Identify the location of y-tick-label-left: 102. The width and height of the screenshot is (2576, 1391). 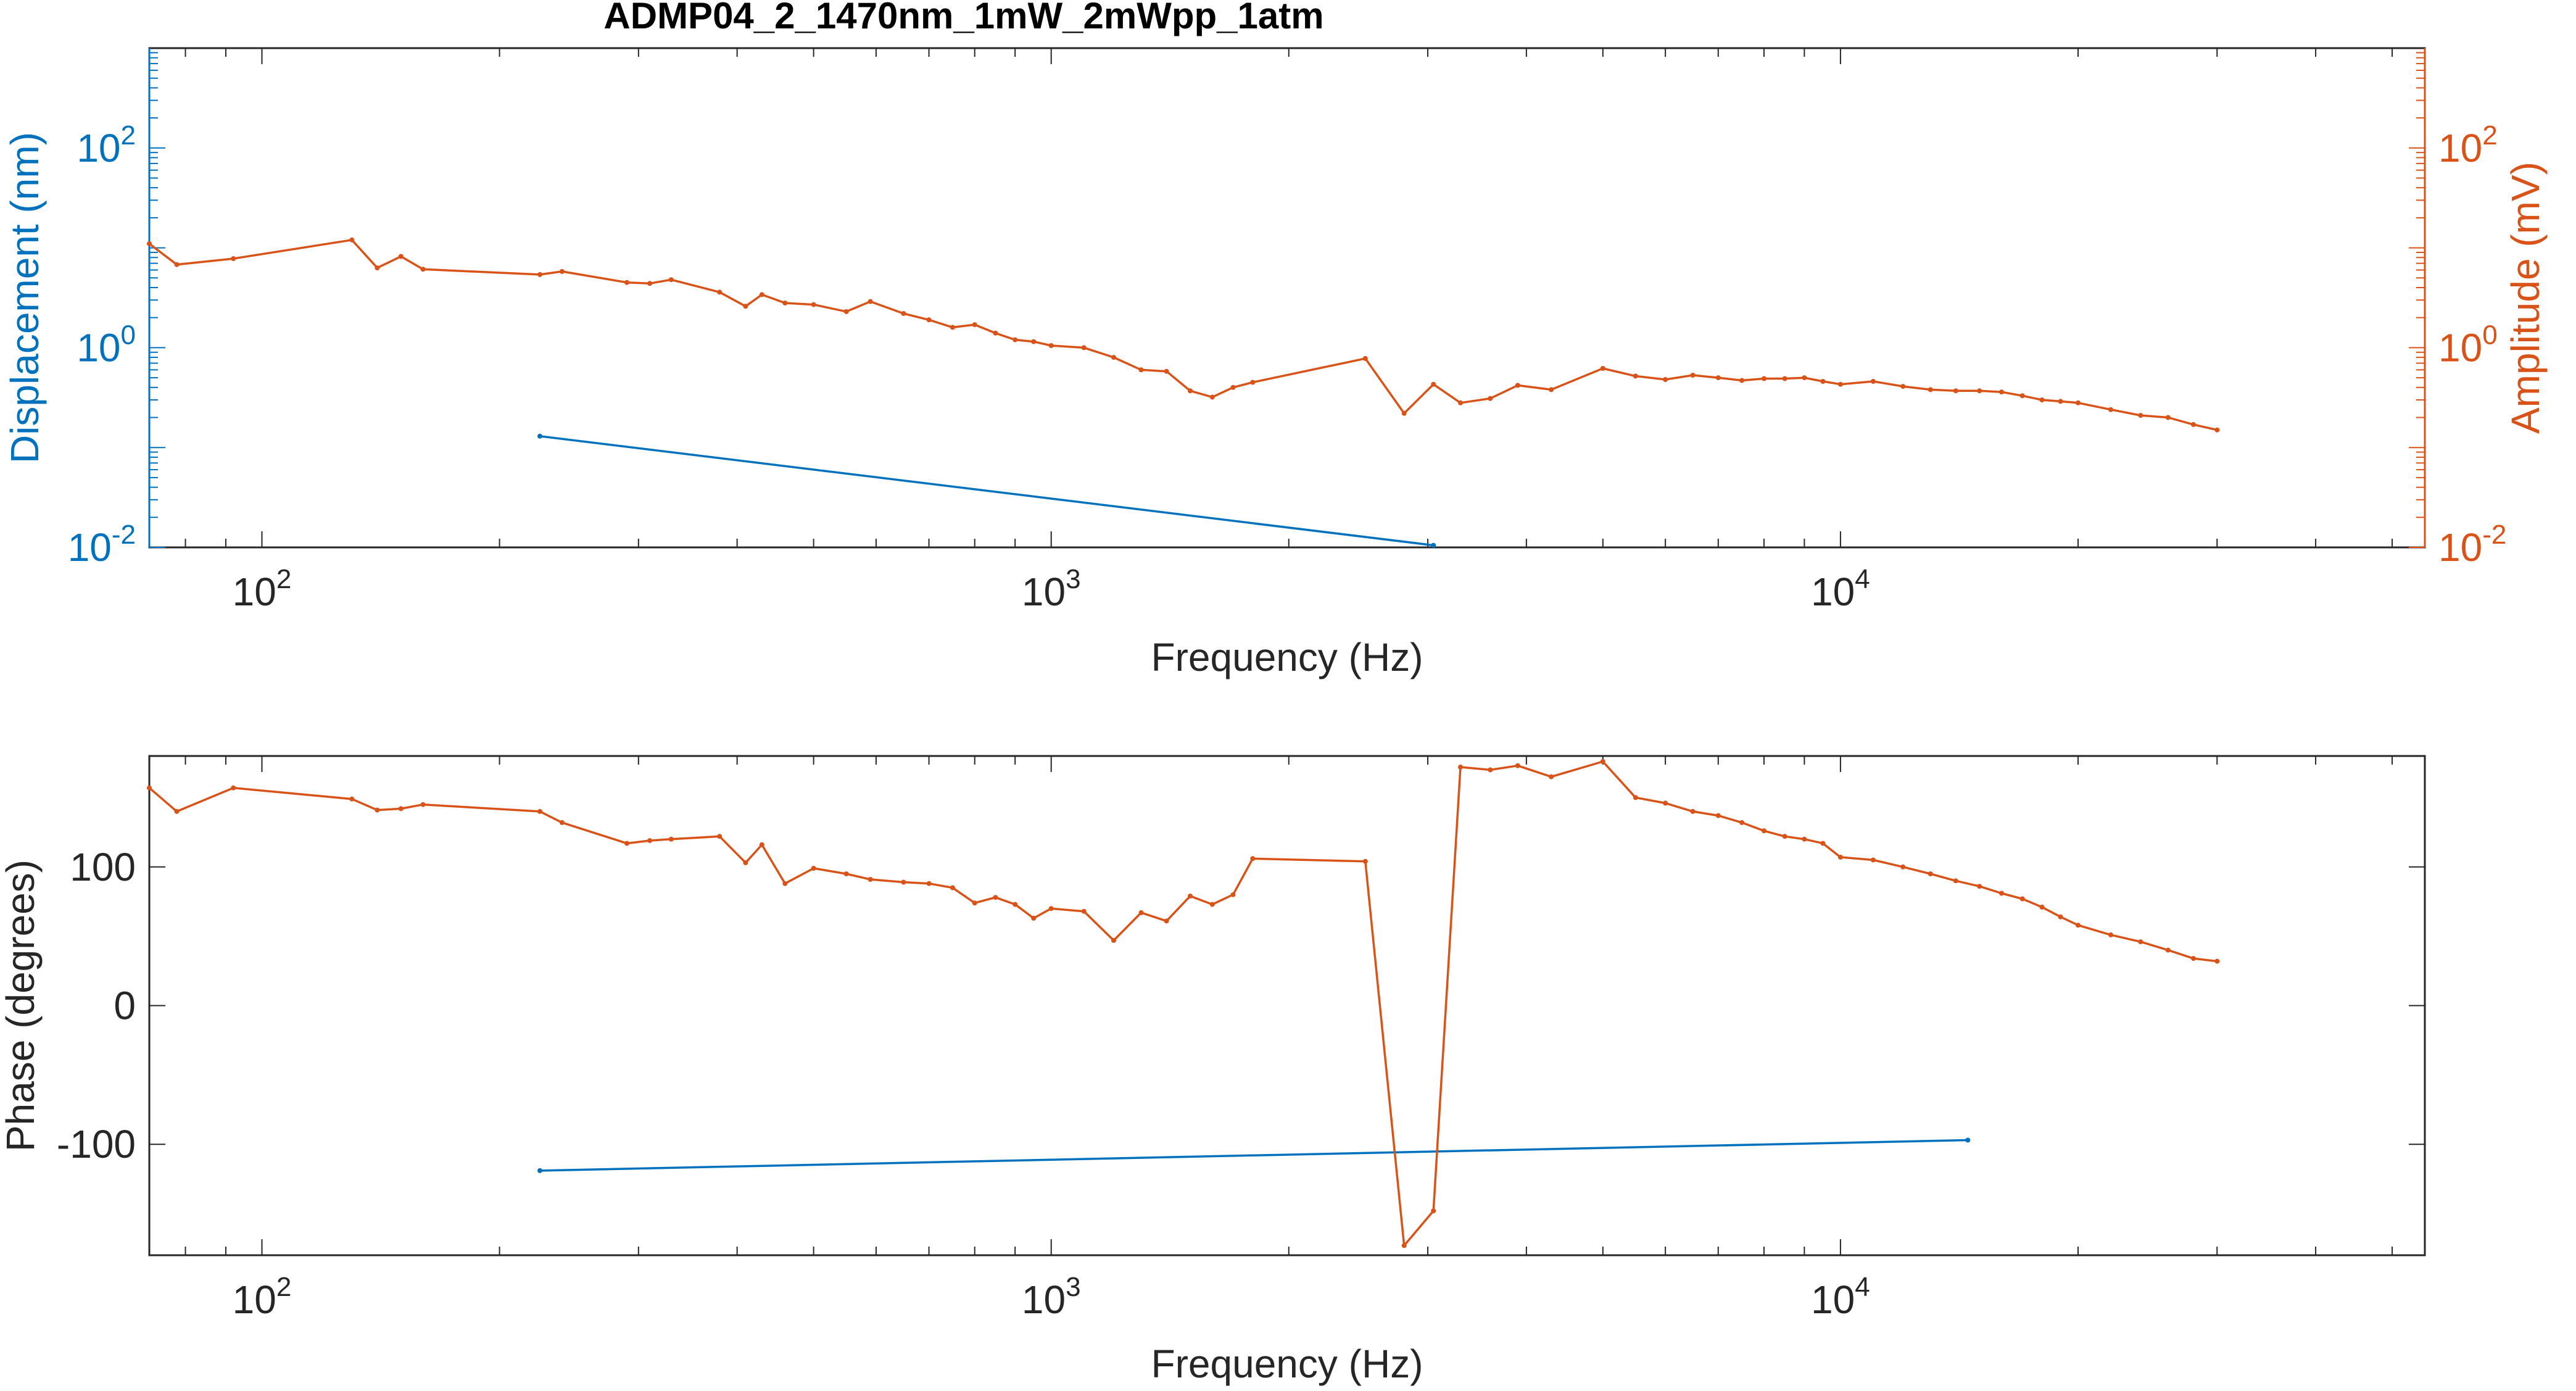
(106, 145).